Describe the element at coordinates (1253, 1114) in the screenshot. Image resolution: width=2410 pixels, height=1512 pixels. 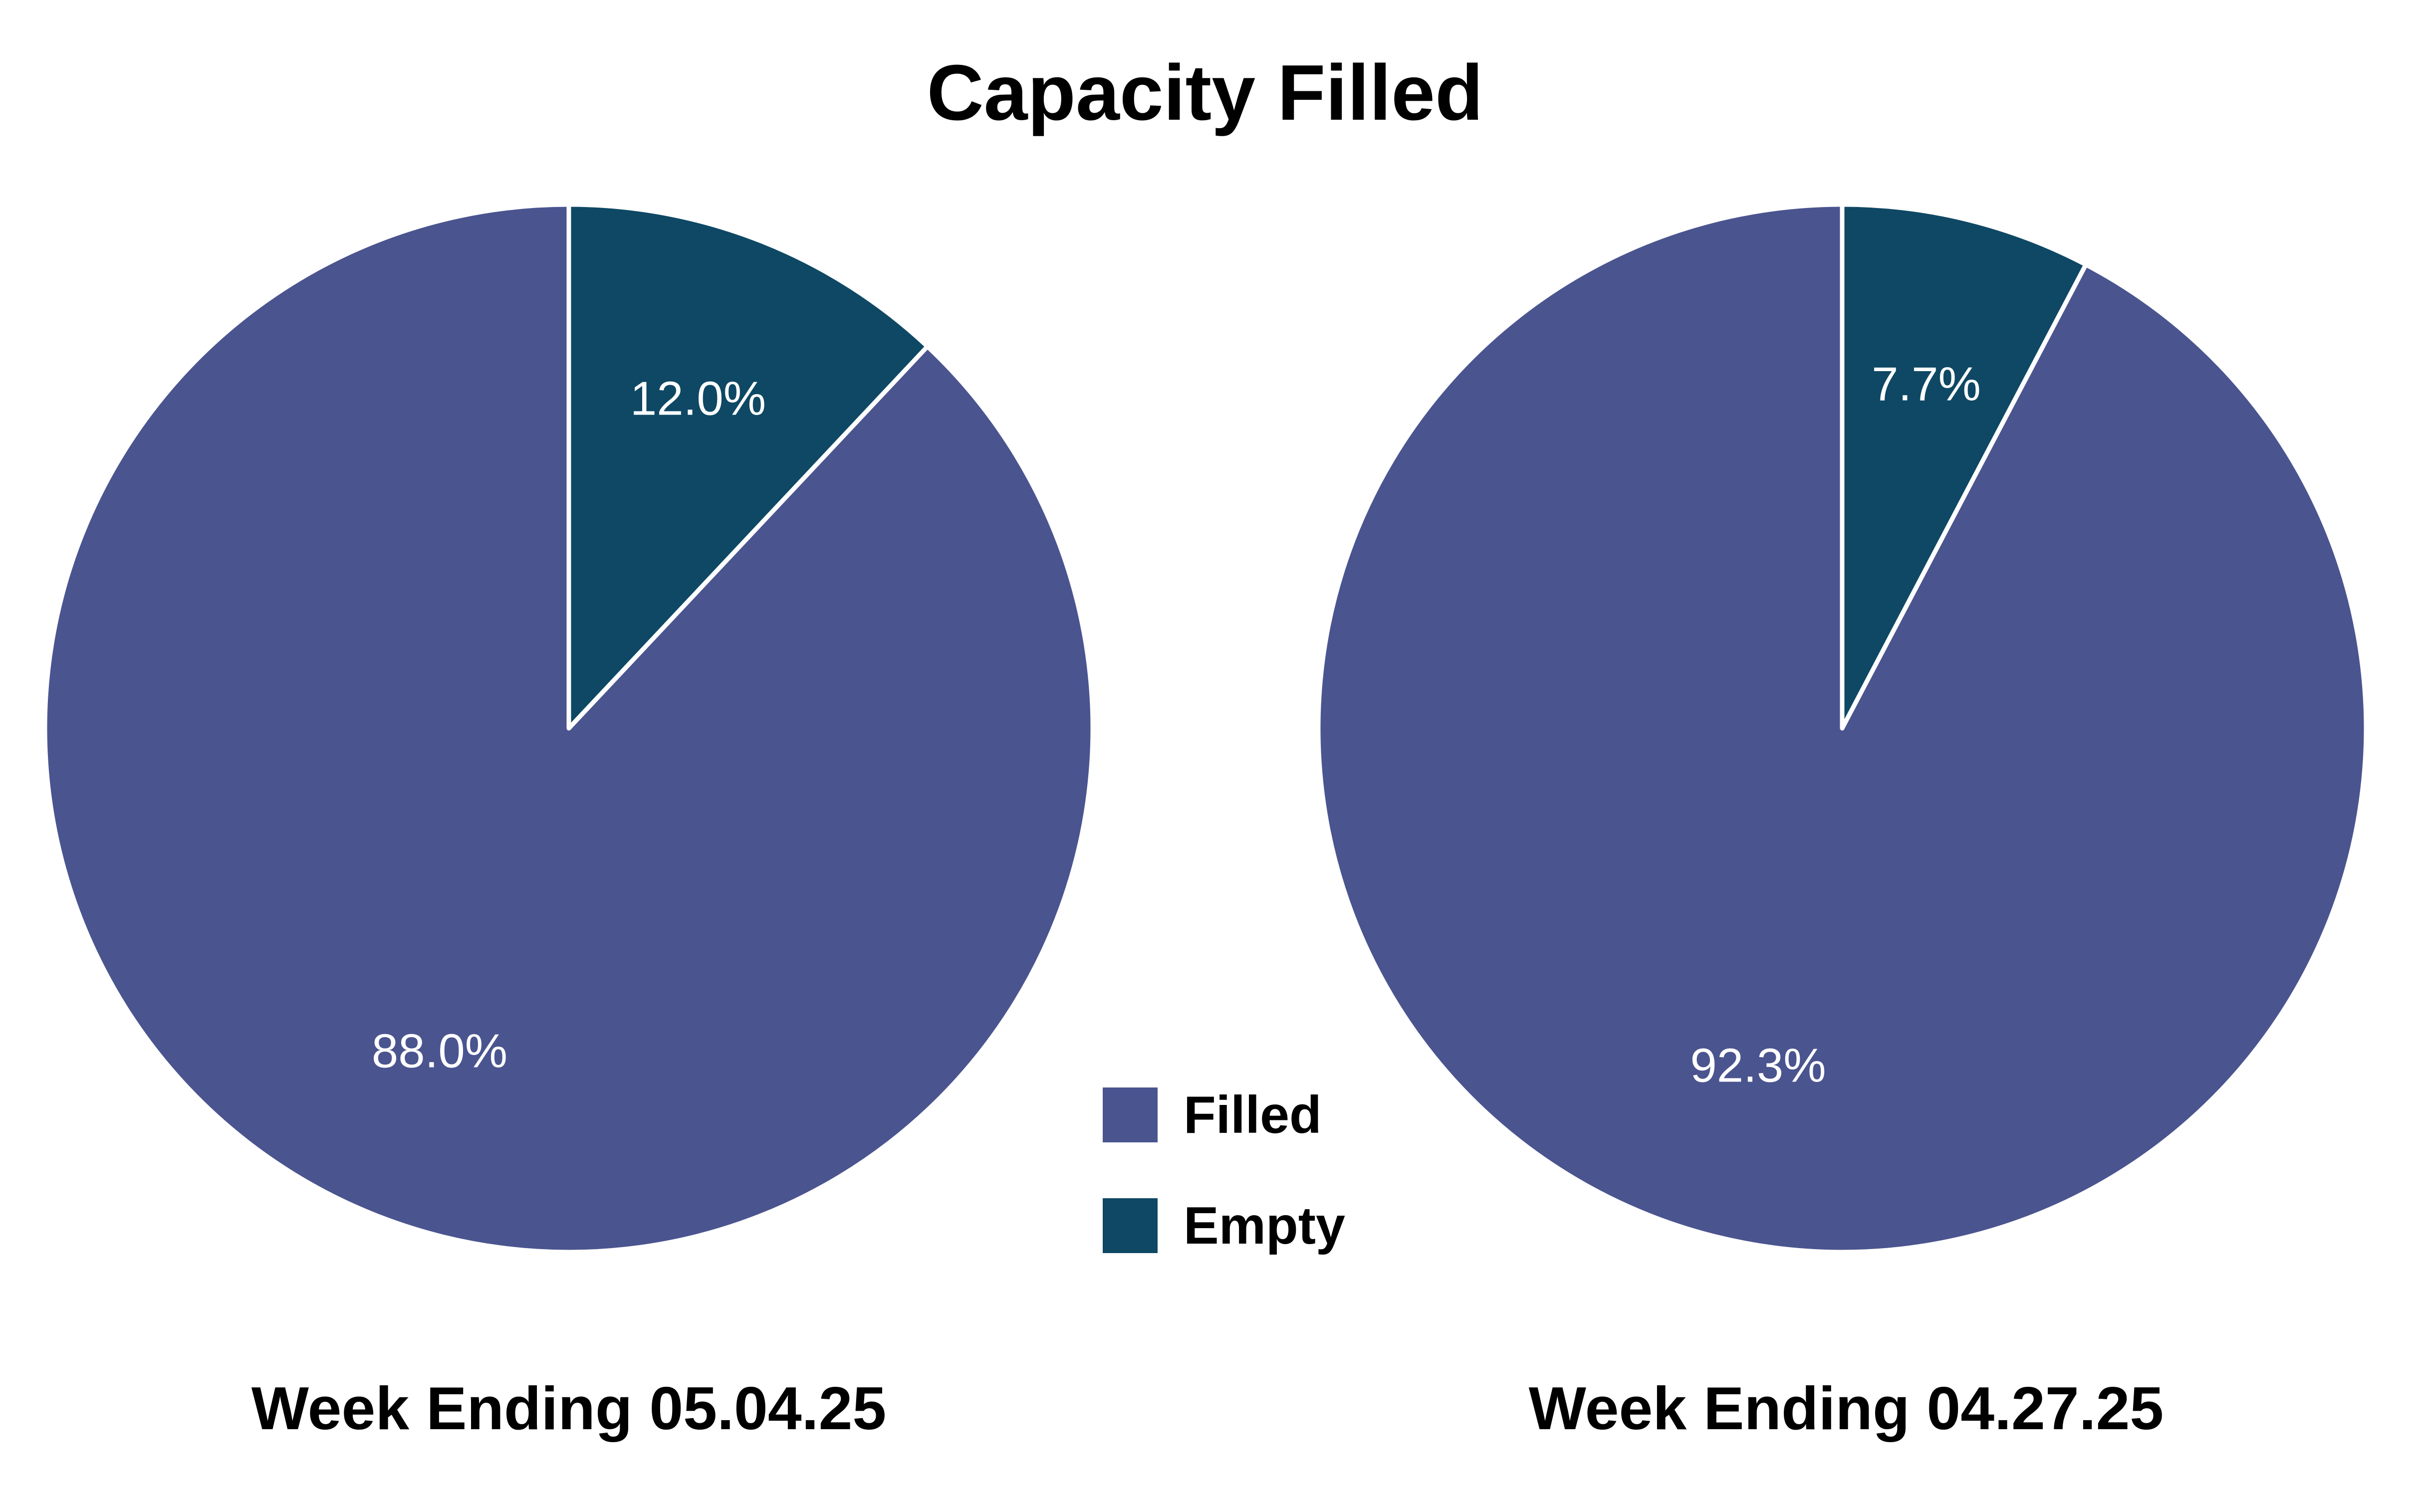
I see `legend-label-filled: Filled` at that location.